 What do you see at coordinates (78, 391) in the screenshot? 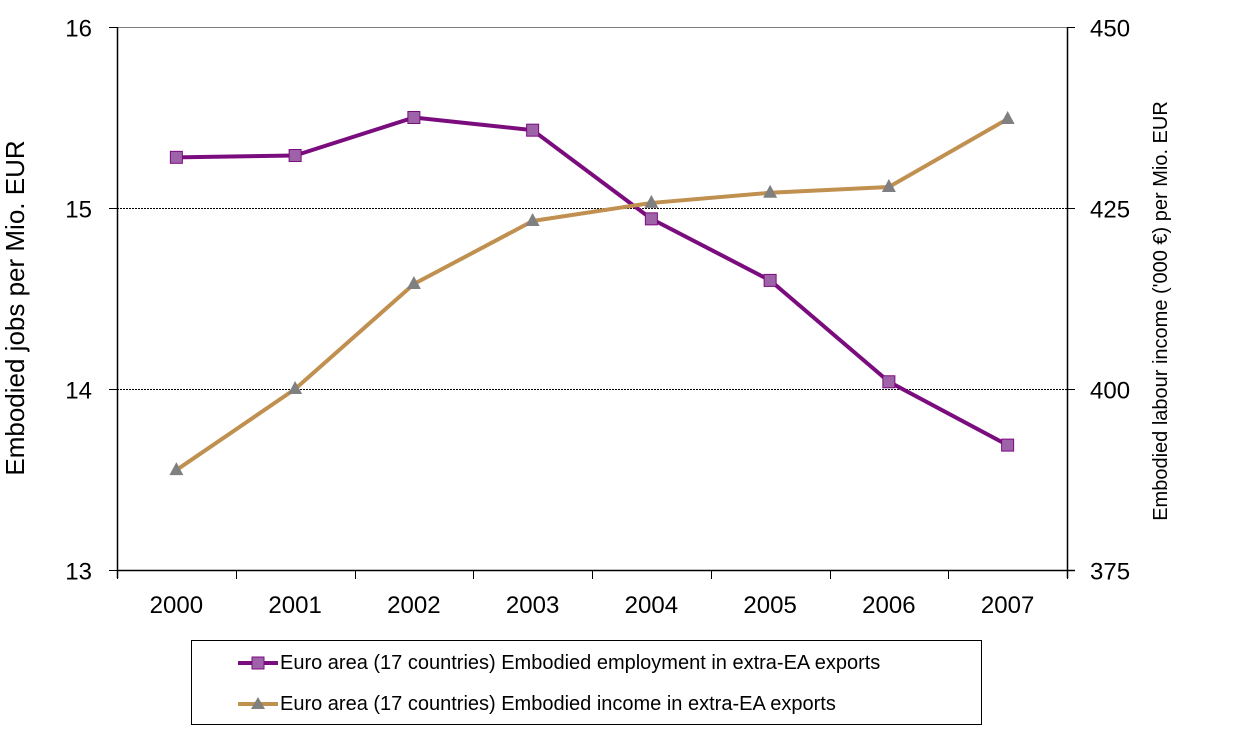
I see `y-tick-label-left: 14` at bounding box center [78, 391].